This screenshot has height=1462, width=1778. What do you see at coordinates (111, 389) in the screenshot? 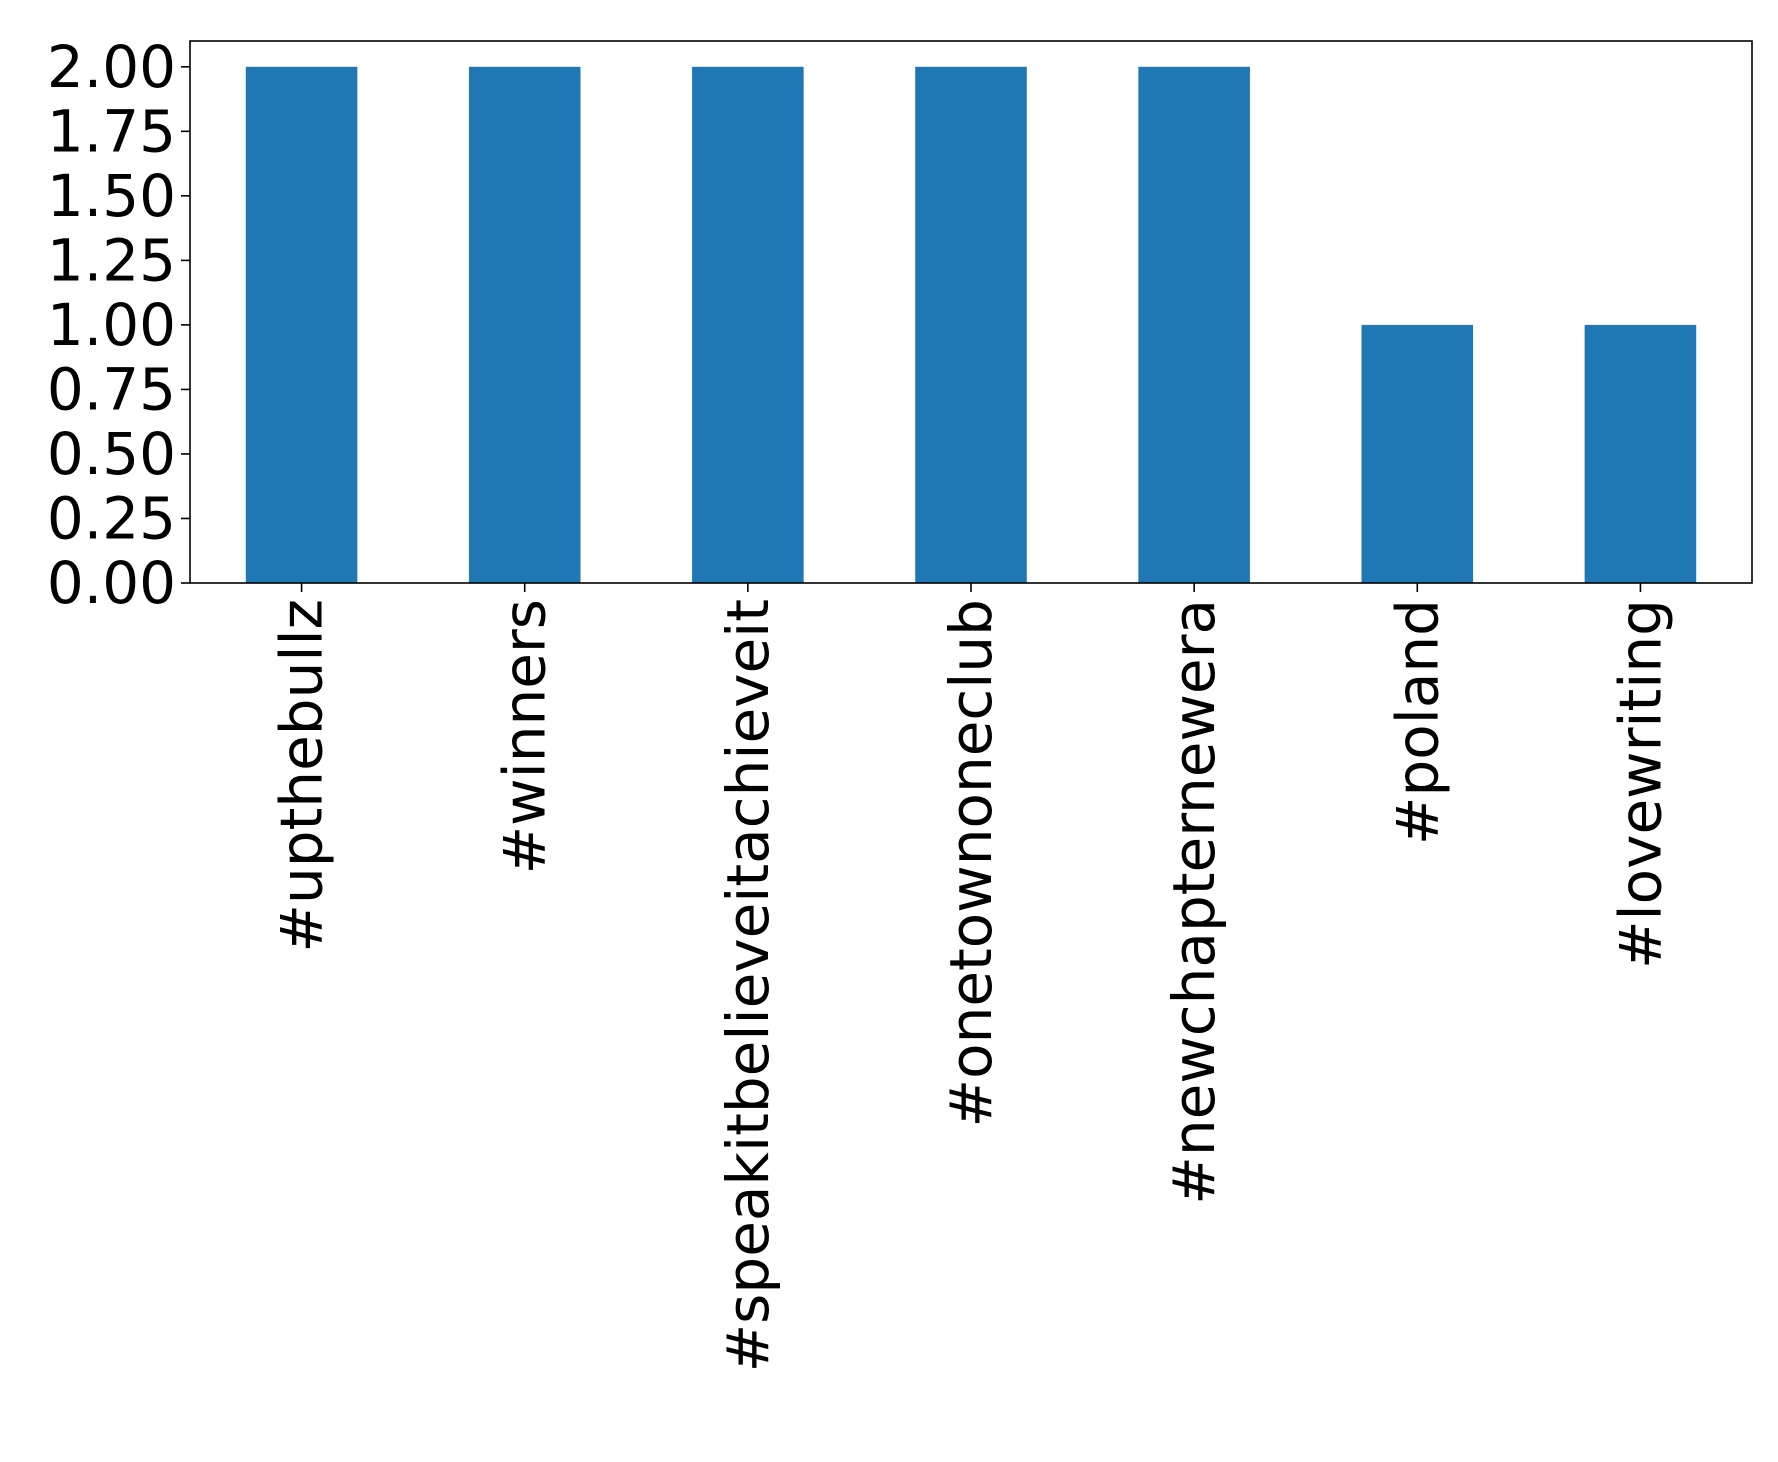
I see `y-tick-label: 0.75` at bounding box center [111, 389].